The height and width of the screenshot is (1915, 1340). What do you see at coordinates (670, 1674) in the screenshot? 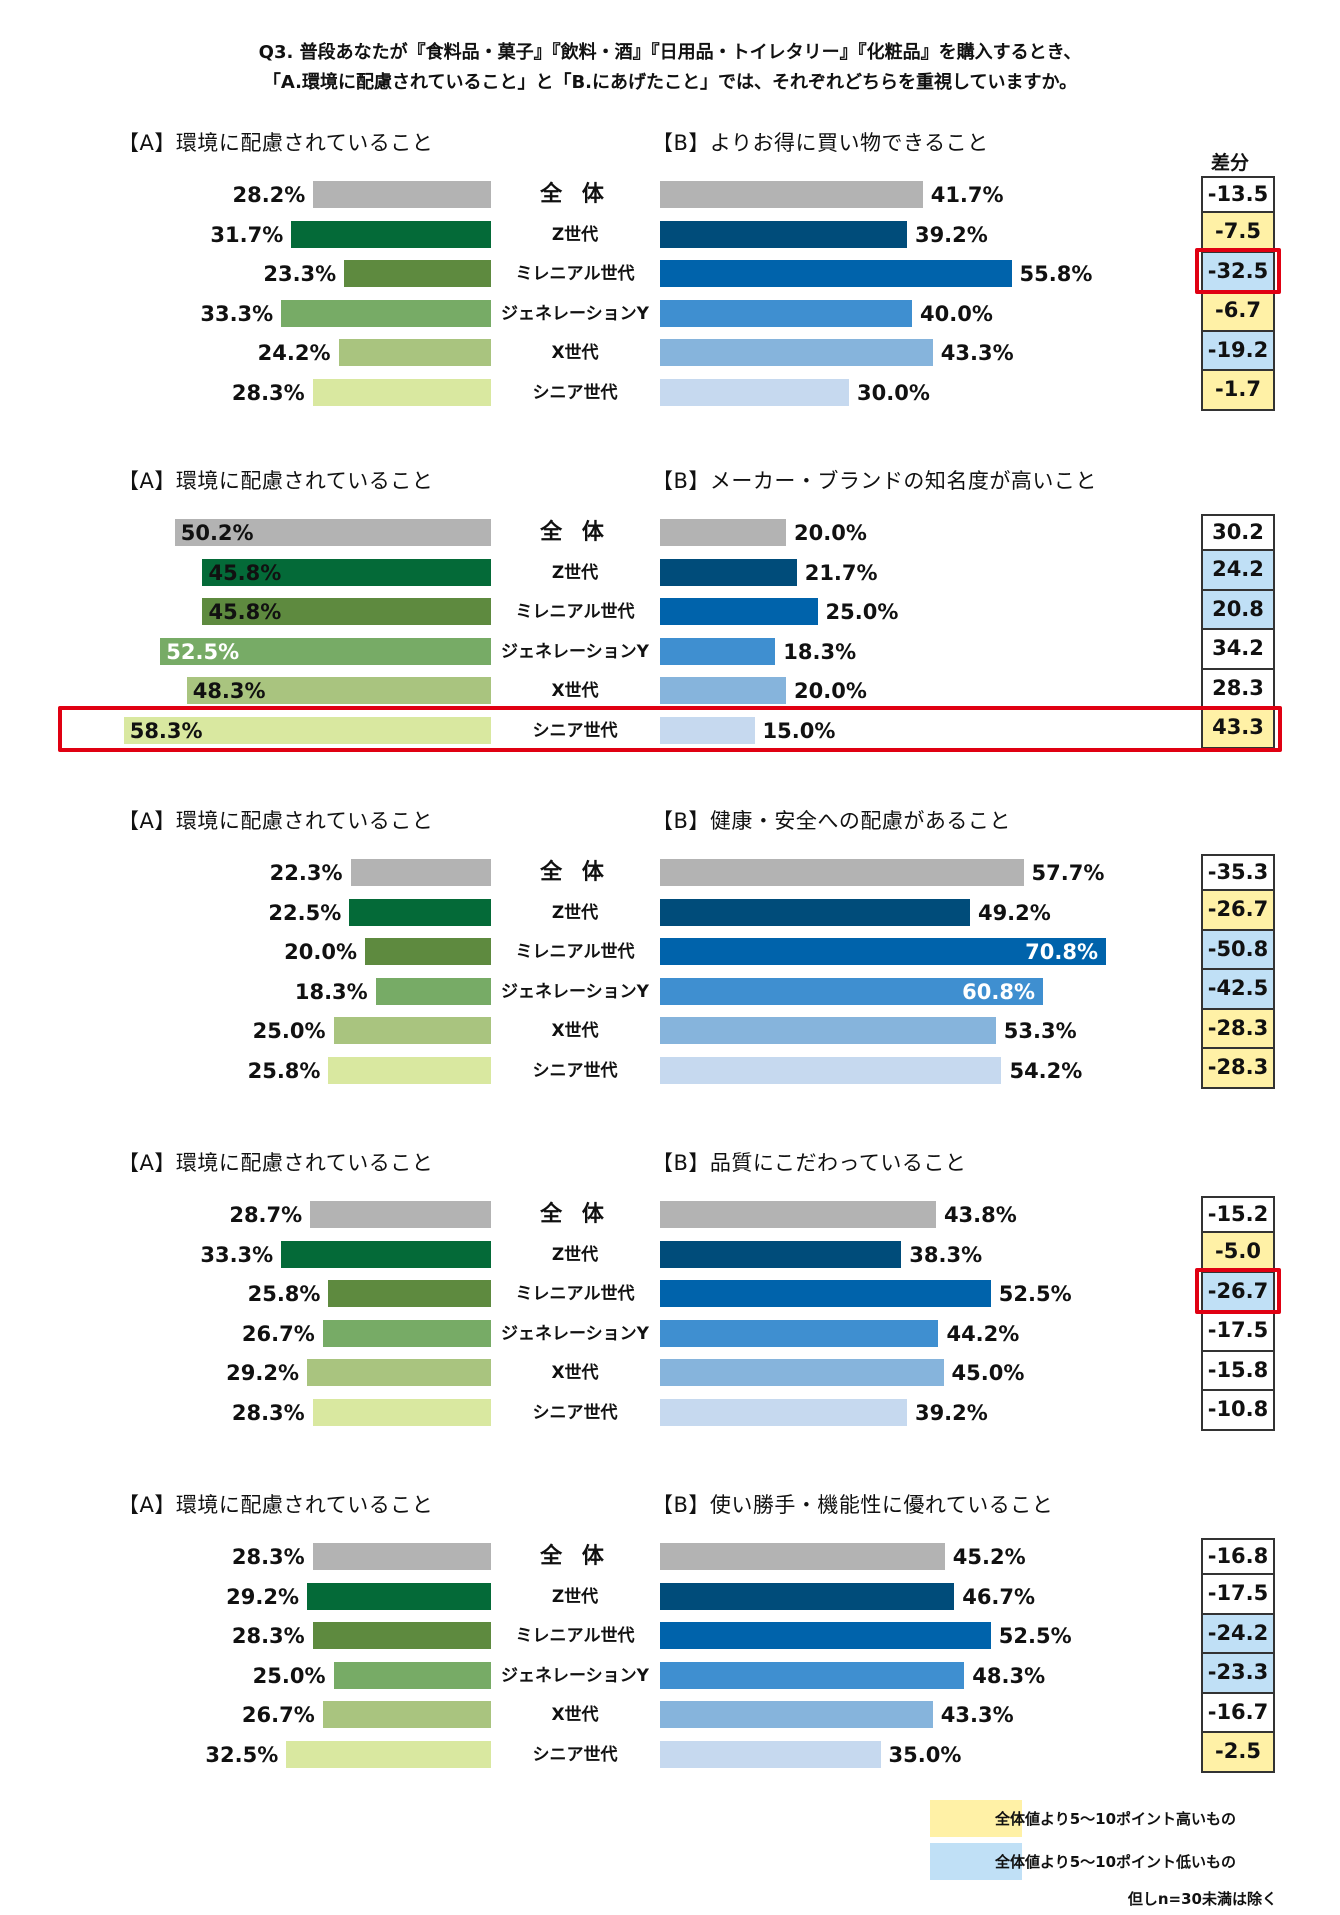
I see `table-row: 25.0% ジェネレーションY 48.3% -23.3` at bounding box center [670, 1674].